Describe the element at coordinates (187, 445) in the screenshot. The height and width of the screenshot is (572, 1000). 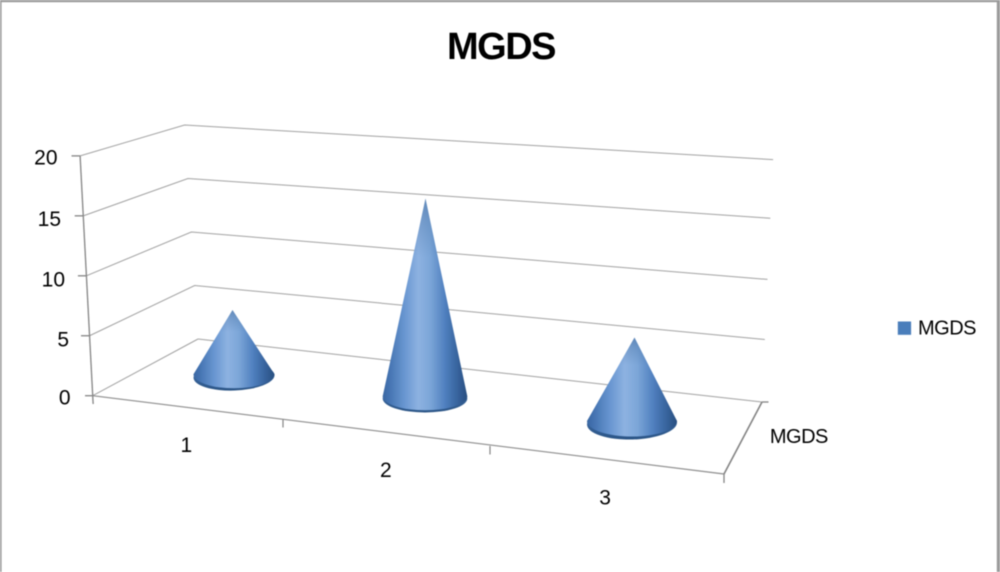
I see `svg-text: 1` at that location.